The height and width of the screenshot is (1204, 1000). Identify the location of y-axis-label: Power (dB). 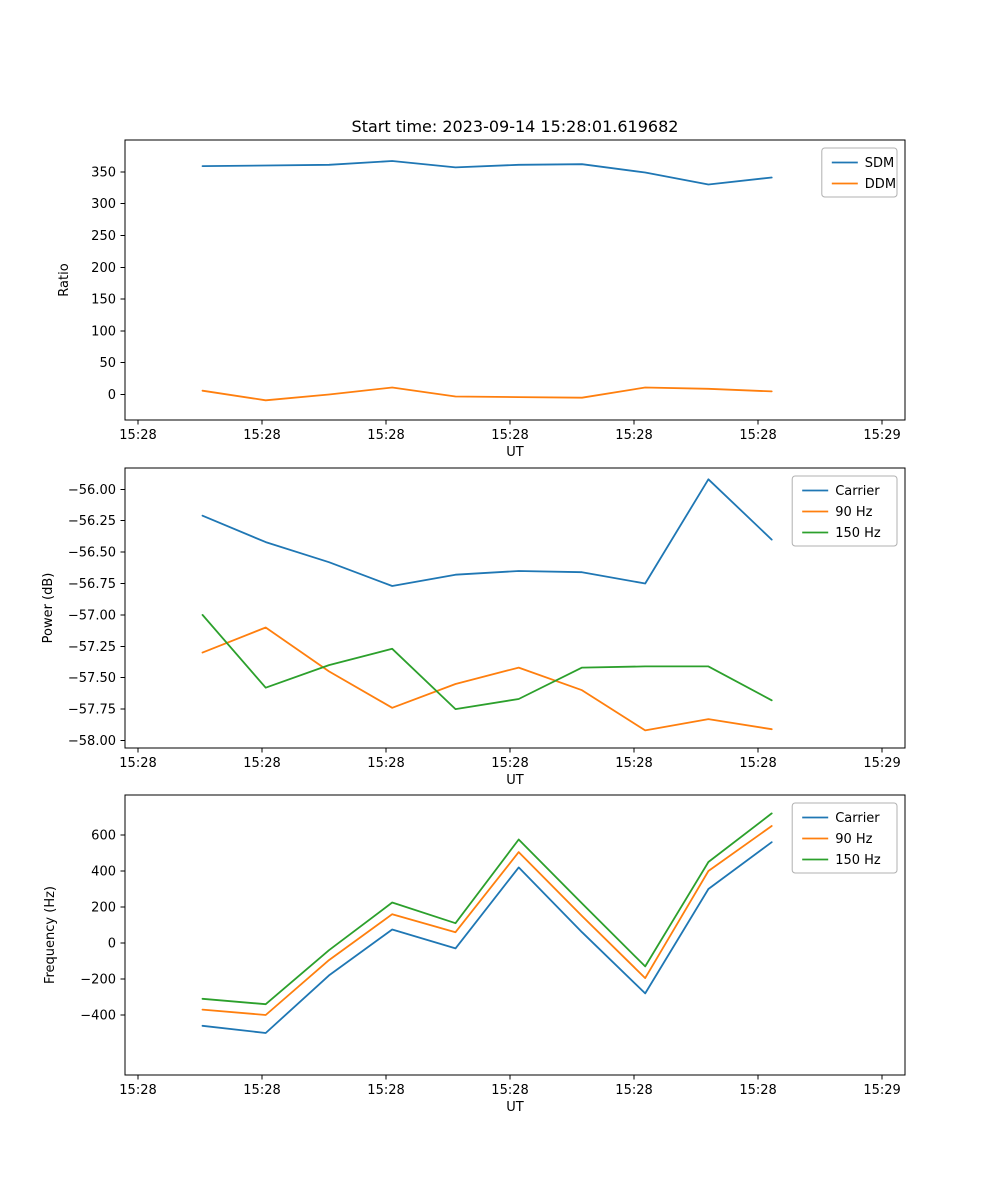
(48, 608).